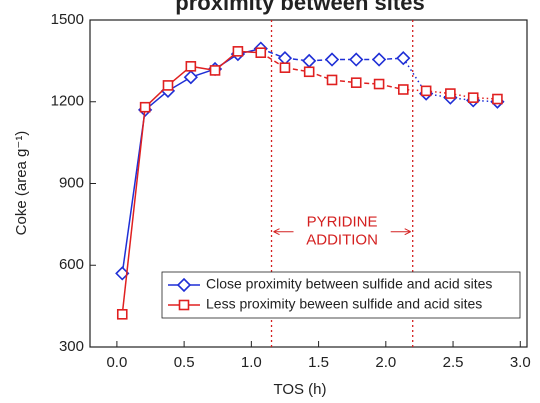 The width and height of the screenshot is (540, 403). I want to click on x-tick-label: 2.5, so click(453, 362).